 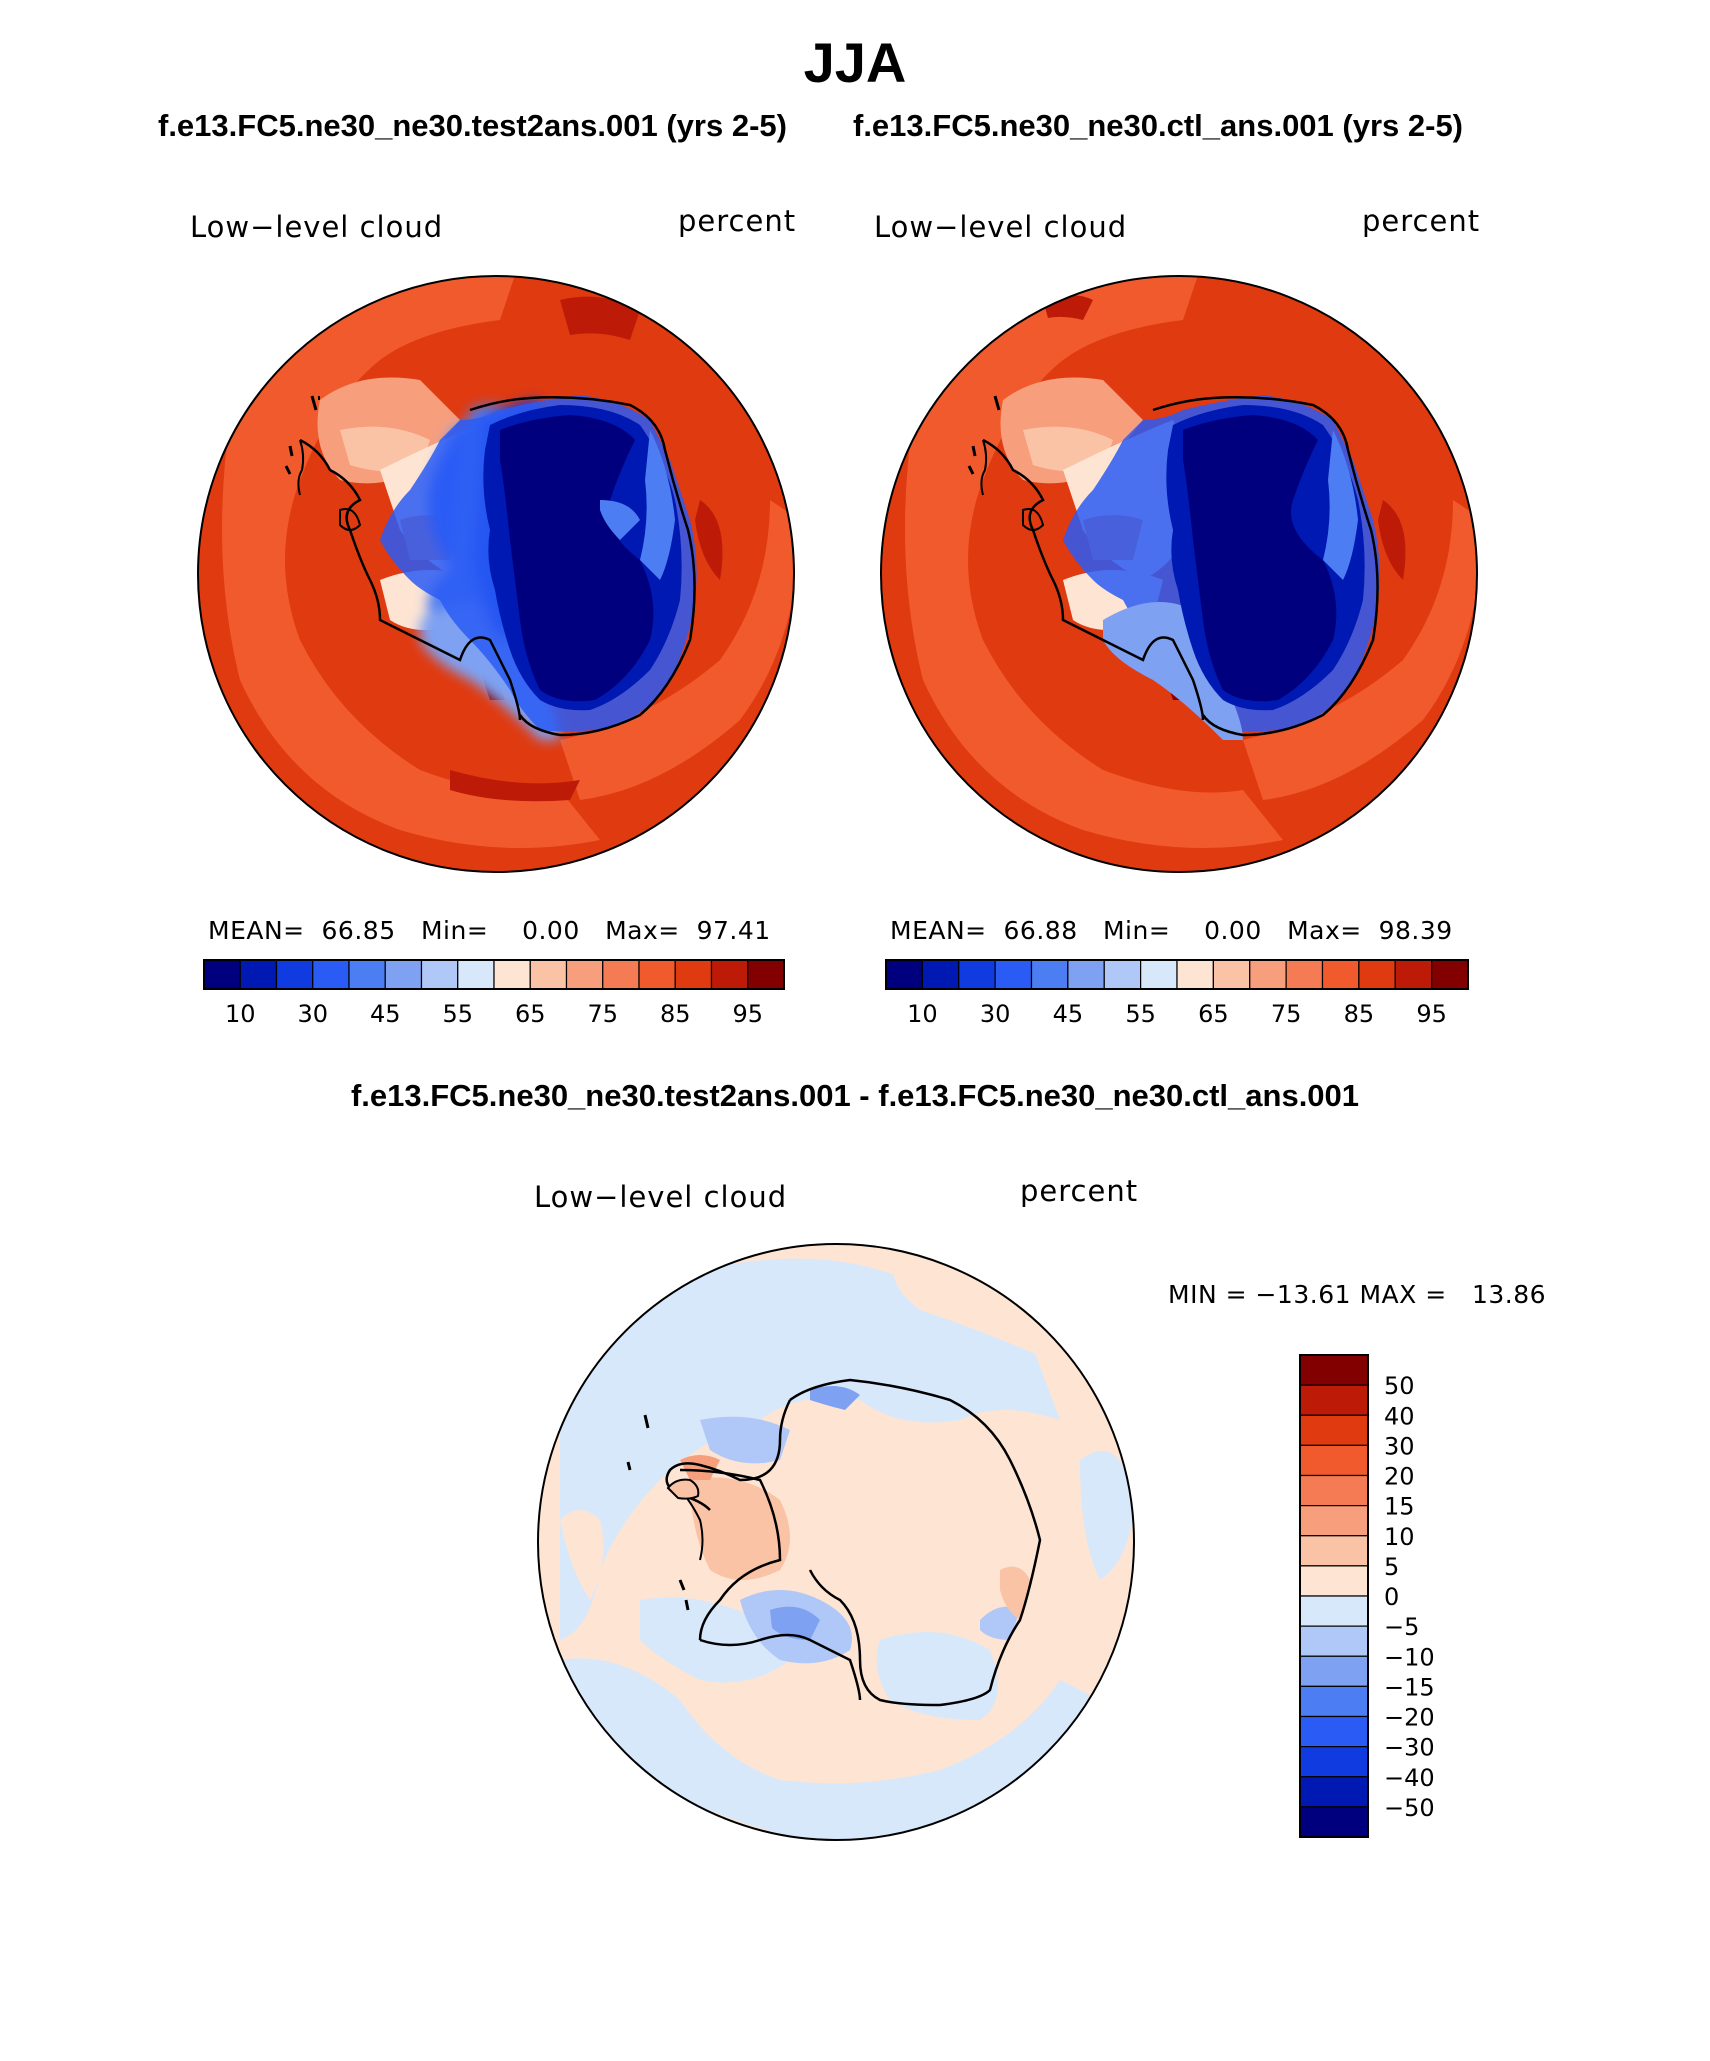 What do you see at coordinates (1399, 1477) in the screenshot?
I see `colorbar-tick-label: 20` at bounding box center [1399, 1477].